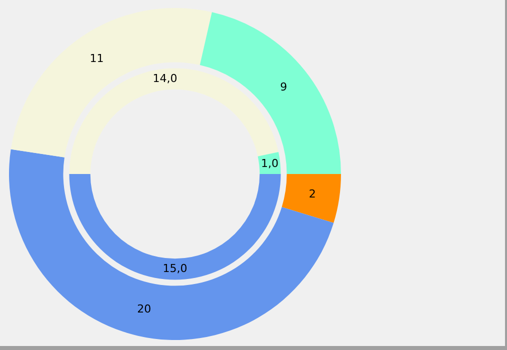 Image resolution: width=507 pixels, height=350 pixels. What do you see at coordinates (165, 79) in the screenshot?
I see `data-label: 14,0` at bounding box center [165, 79].